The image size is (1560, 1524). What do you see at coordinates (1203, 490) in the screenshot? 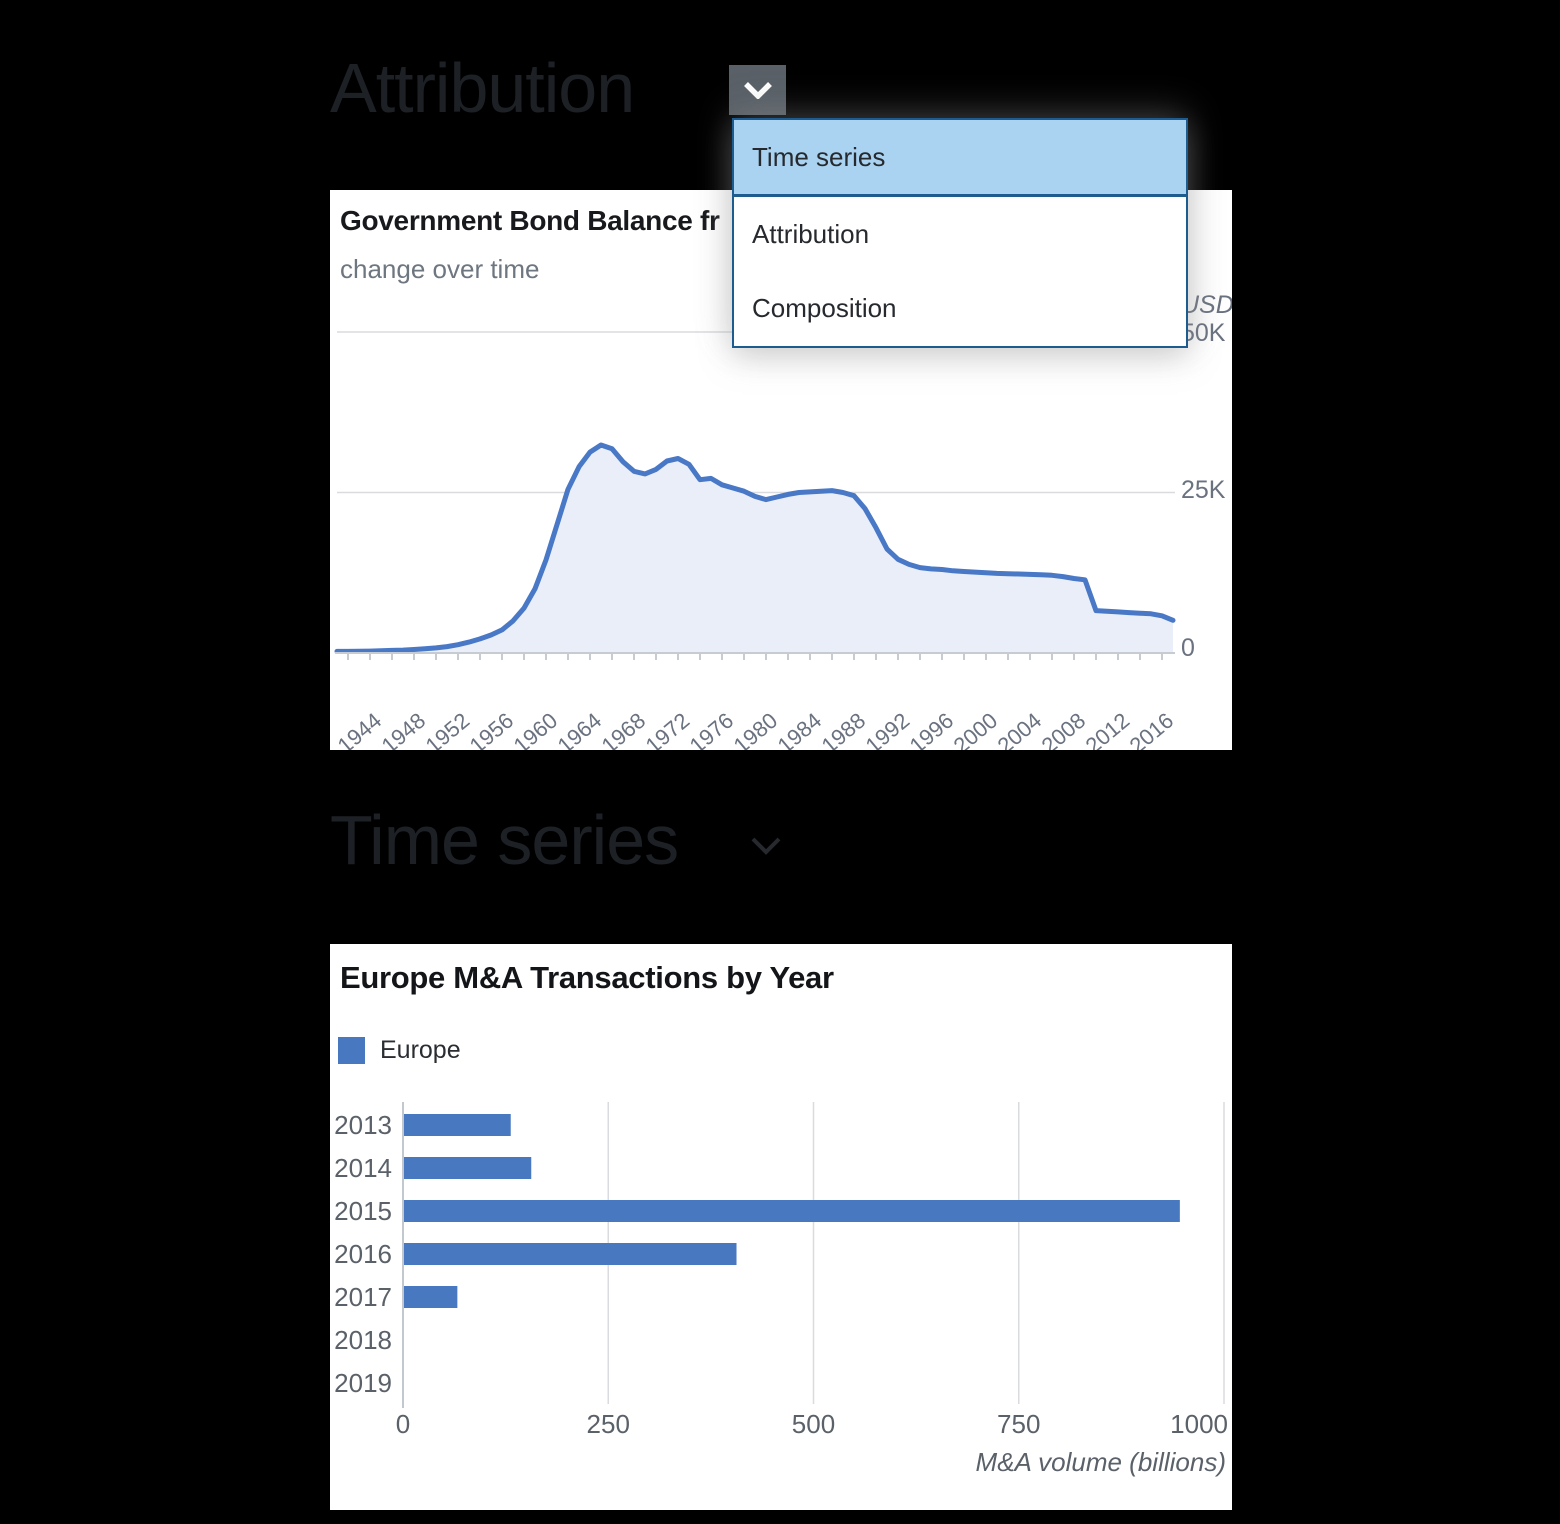
I see `svg-text: 25K` at bounding box center [1203, 490].